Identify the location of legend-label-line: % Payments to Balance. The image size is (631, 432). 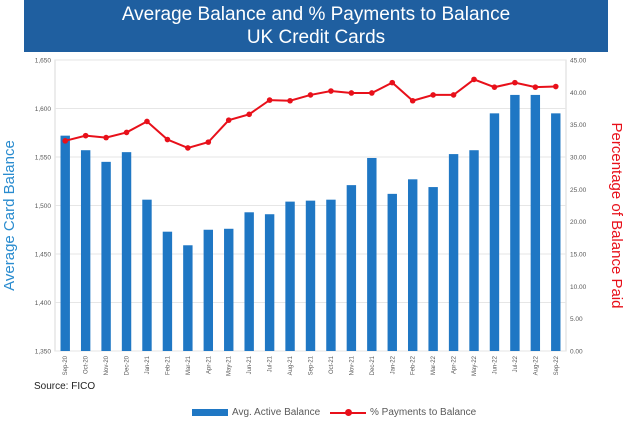
(423, 412).